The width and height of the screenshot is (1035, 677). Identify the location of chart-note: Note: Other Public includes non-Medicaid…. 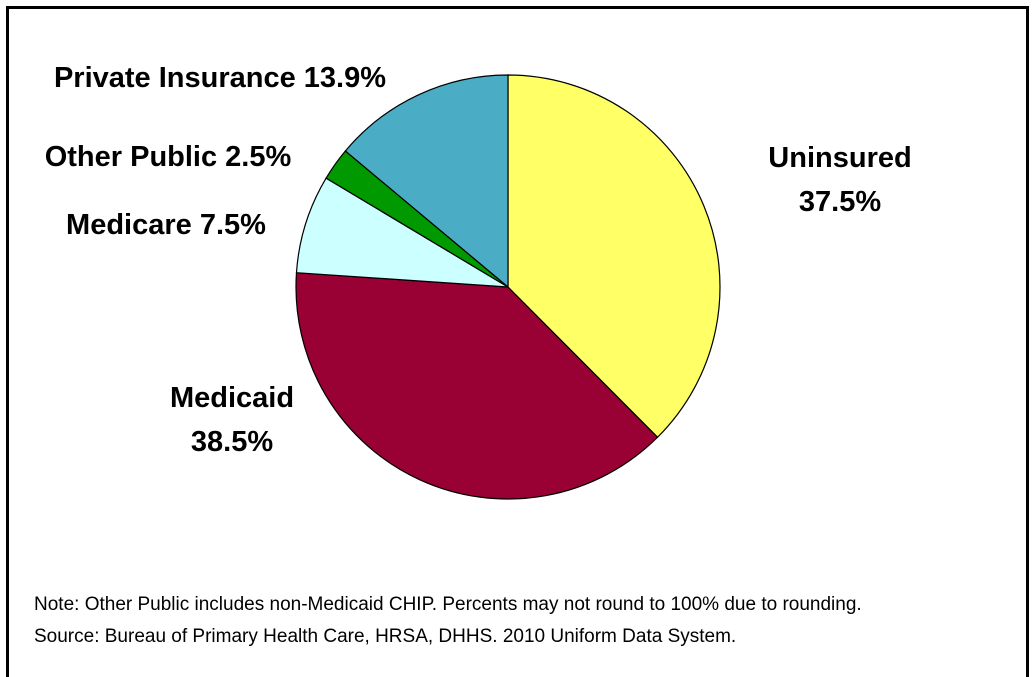
(448, 604).